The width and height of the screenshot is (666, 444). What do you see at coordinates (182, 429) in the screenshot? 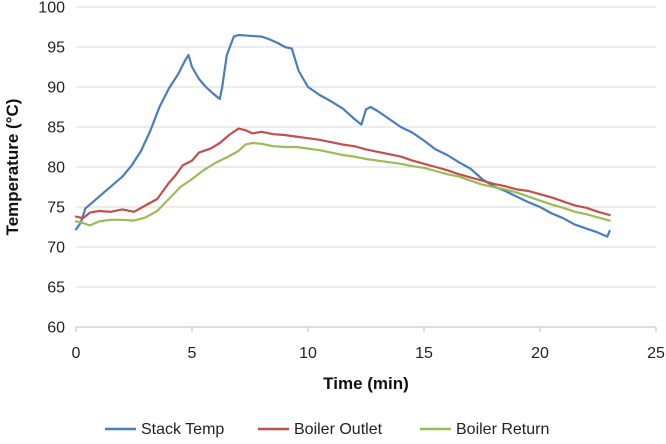
I see `legend-label: Stack Temp` at bounding box center [182, 429].